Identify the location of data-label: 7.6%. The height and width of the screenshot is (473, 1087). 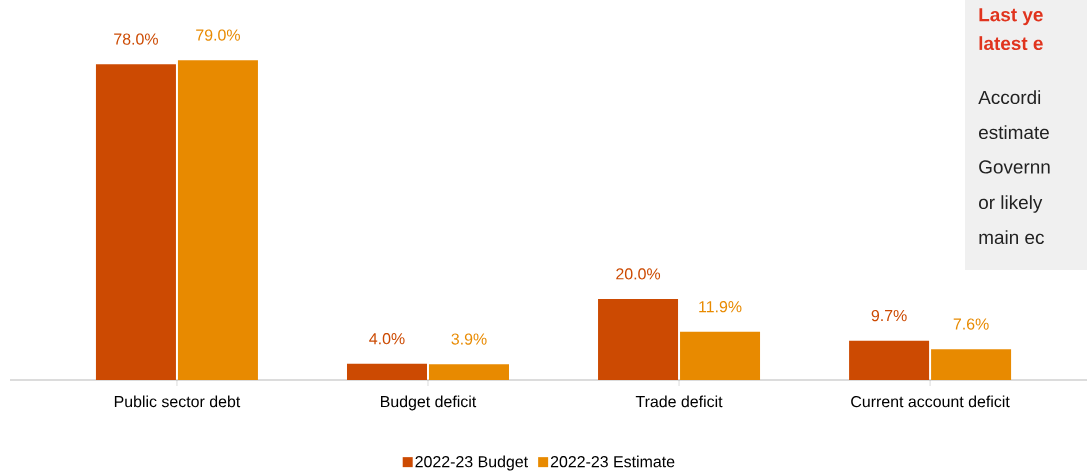
(971, 324).